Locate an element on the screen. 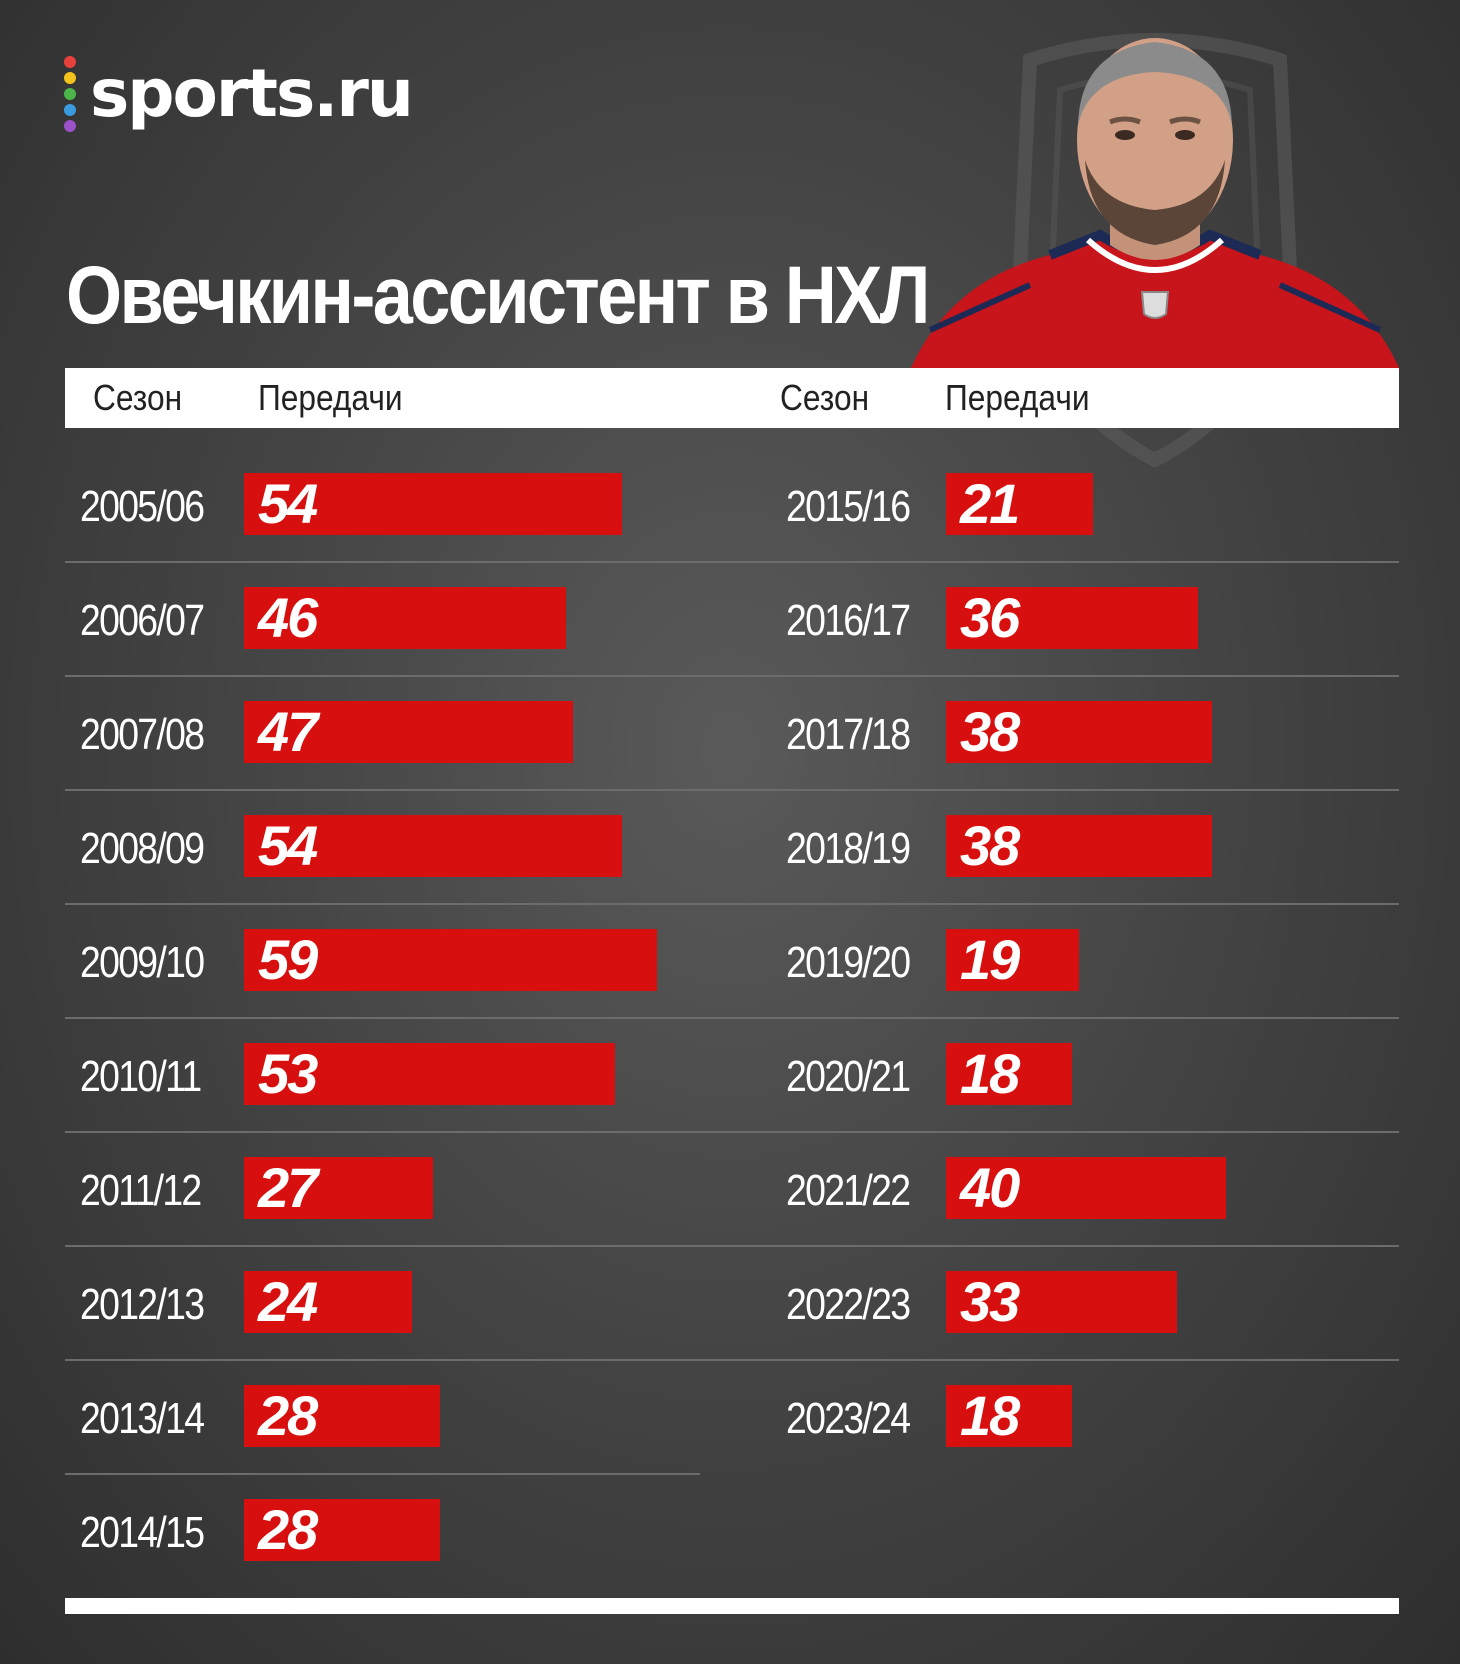  assist-bar: 46 is located at coordinates (405, 618).